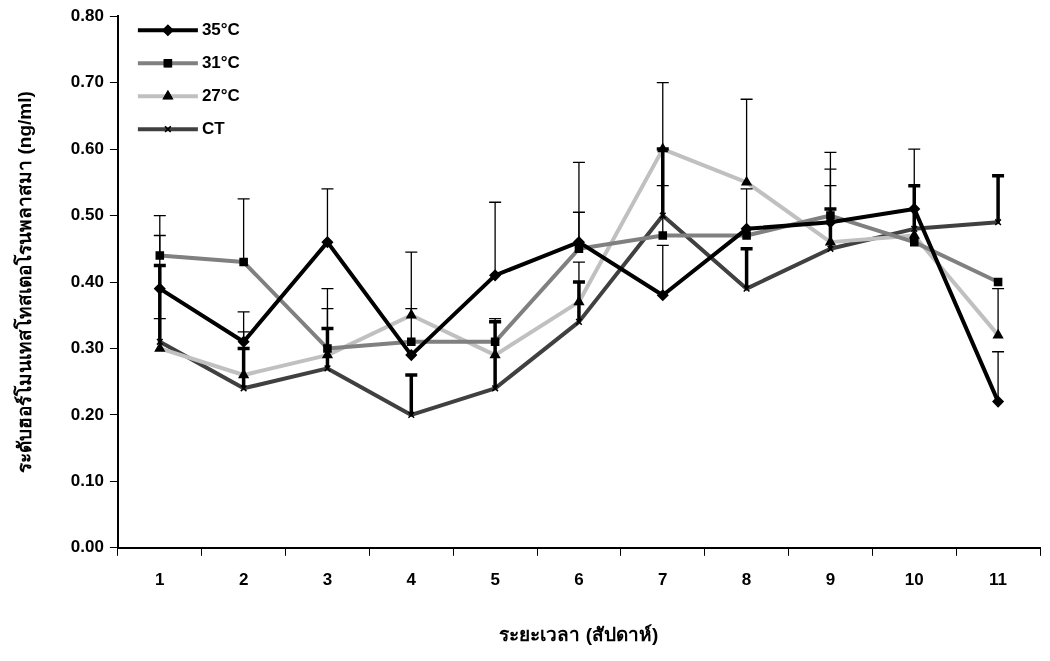  What do you see at coordinates (998, 579) in the screenshot?
I see `x-tick-label: 11` at bounding box center [998, 579].